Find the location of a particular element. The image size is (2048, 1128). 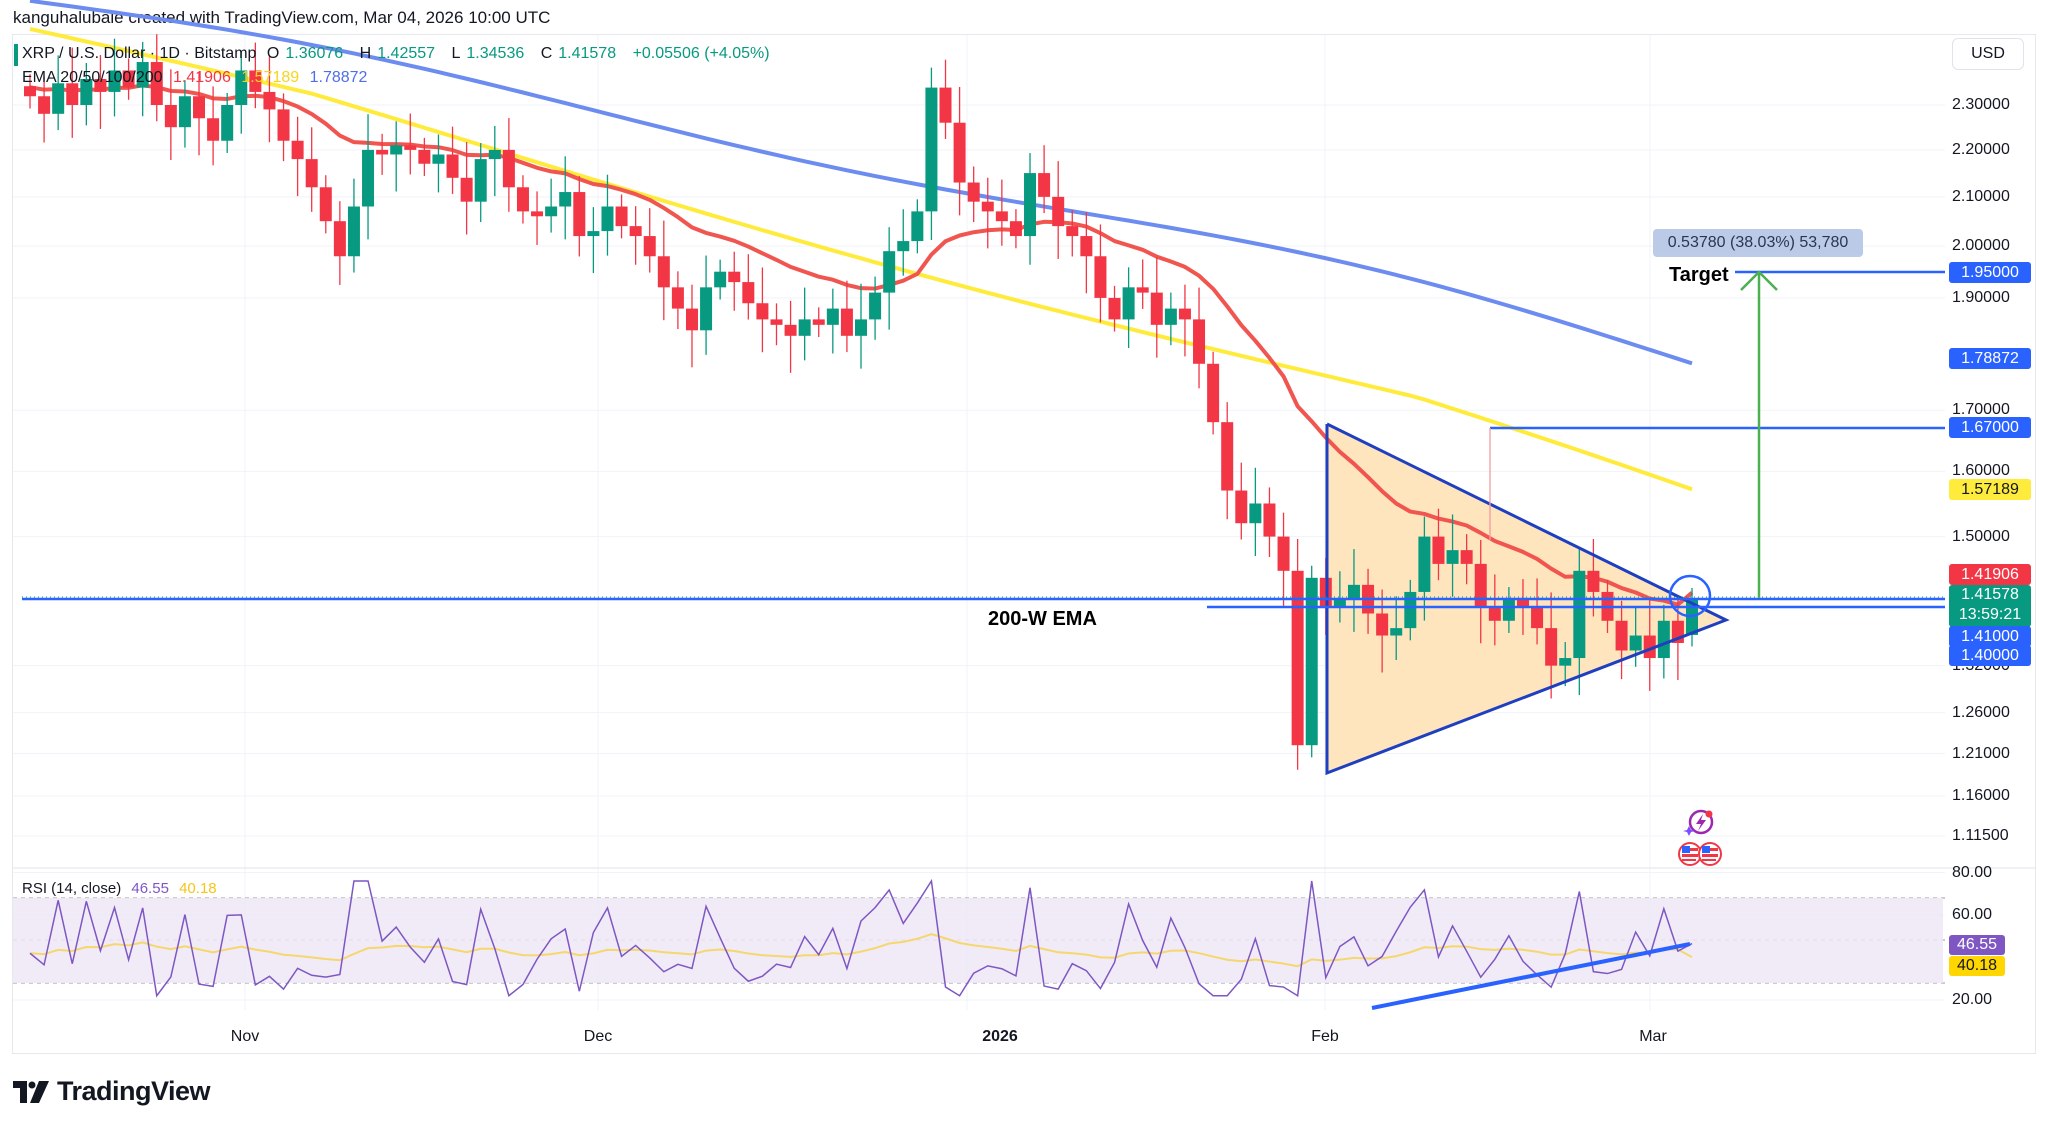

price-tag: 1.40000 is located at coordinates (1990, 655).